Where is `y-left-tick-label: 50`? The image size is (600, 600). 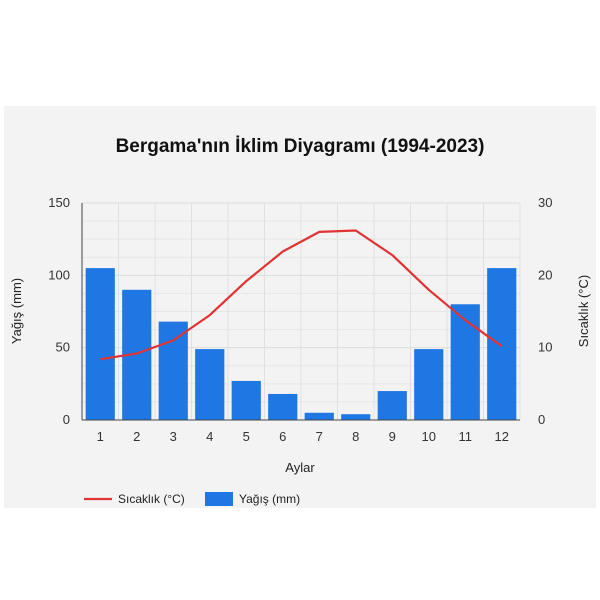
y-left-tick-label: 50 is located at coordinates (63, 347).